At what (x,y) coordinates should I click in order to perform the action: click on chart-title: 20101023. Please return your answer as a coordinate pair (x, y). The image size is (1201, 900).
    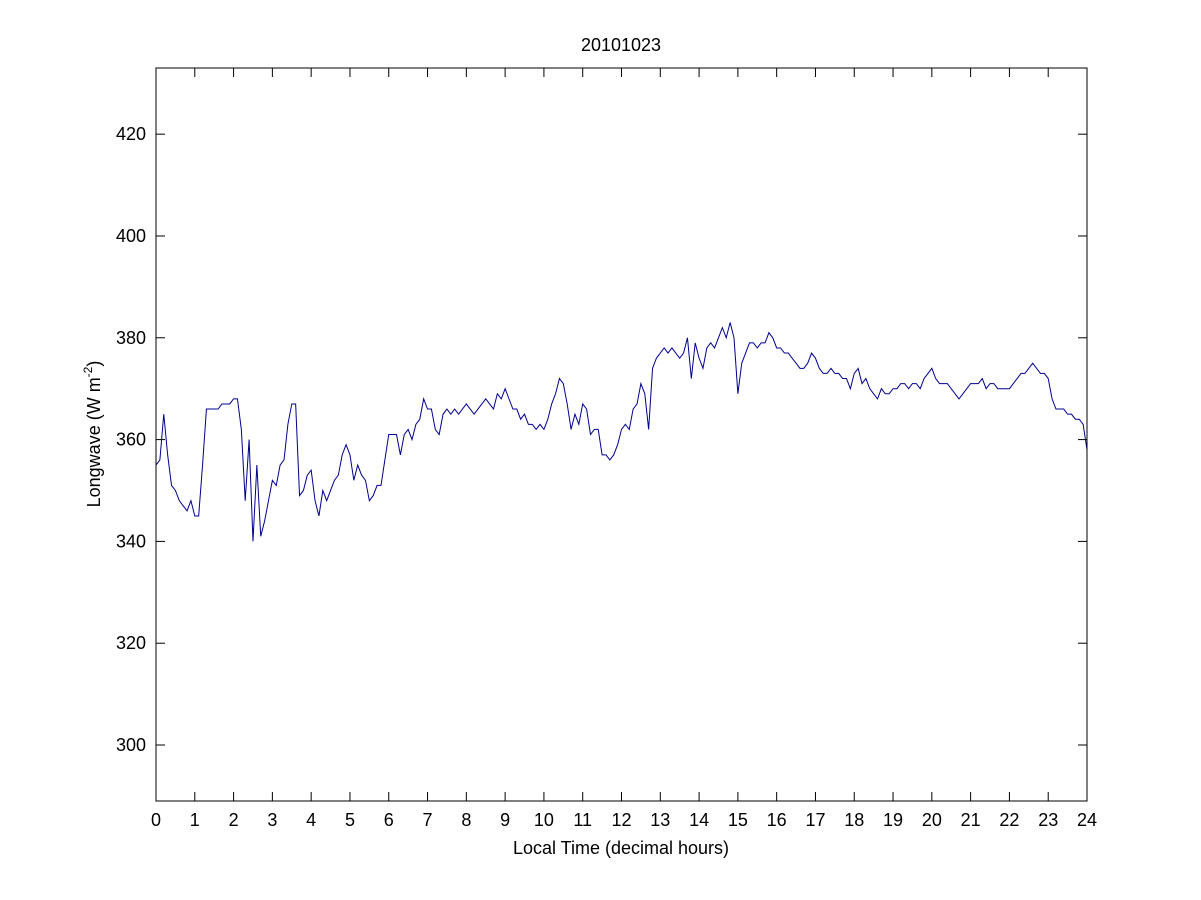
    Looking at the image, I should click on (621, 45).